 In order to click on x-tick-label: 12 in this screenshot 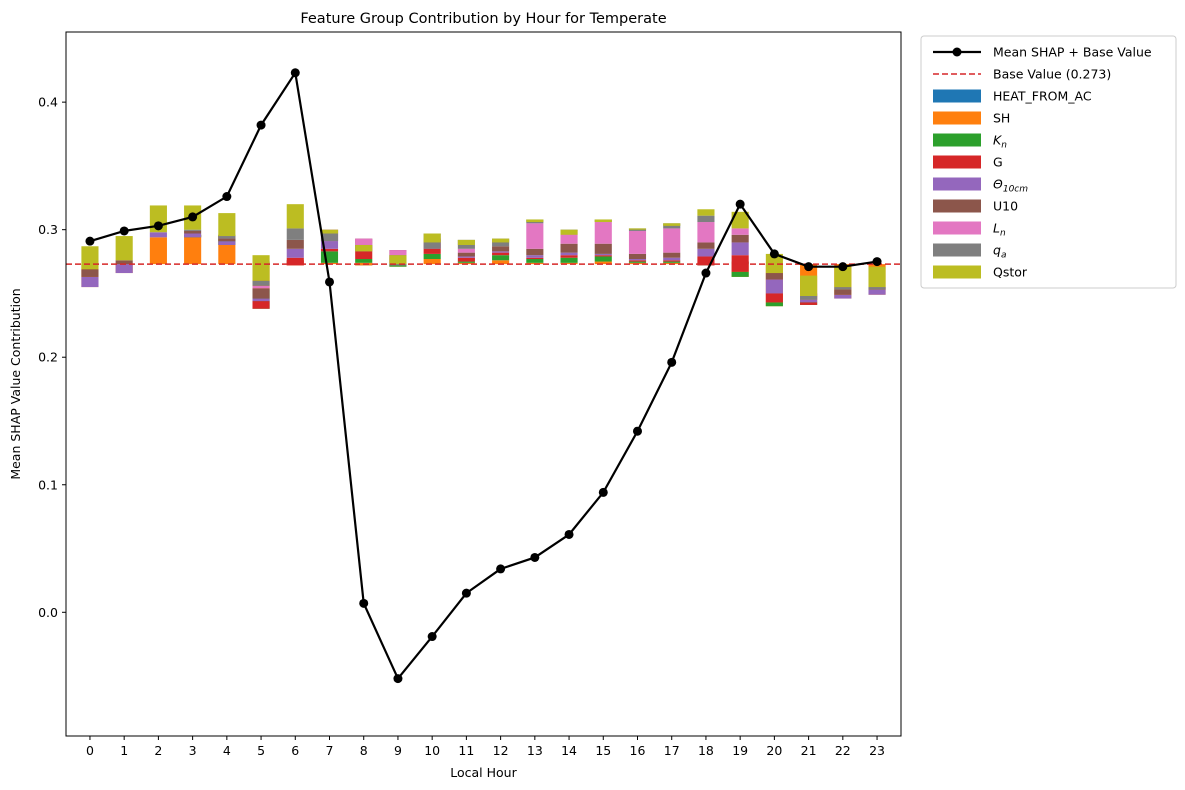, I will do `click(501, 750)`.